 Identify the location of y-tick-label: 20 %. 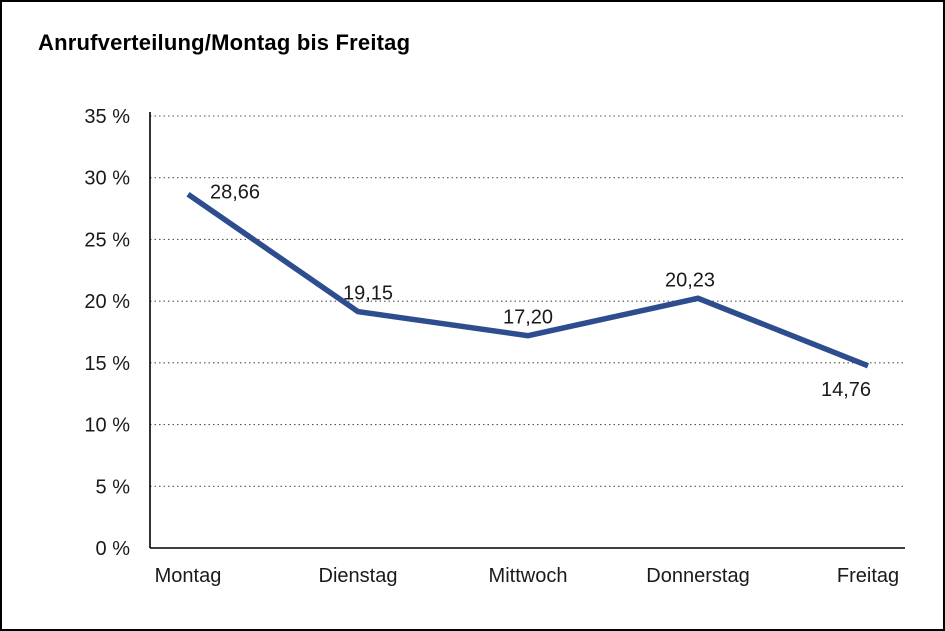
(107, 302).